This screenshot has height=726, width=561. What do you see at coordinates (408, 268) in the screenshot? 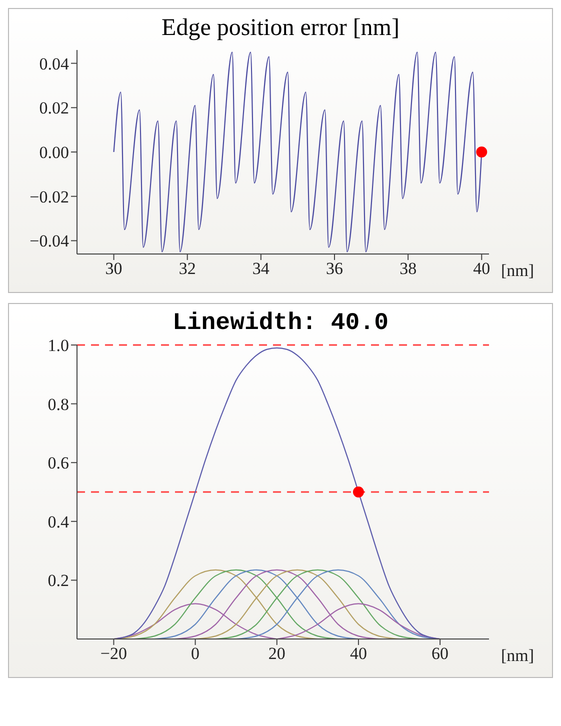
I see `x-tick-label: 38` at bounding box center [408, 268].